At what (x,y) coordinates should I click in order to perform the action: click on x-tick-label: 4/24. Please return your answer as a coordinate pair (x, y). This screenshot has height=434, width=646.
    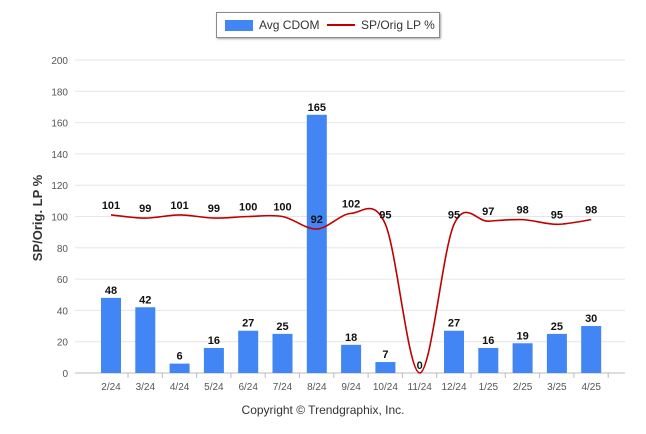
    Looking at the image, I should click on (180, 387).